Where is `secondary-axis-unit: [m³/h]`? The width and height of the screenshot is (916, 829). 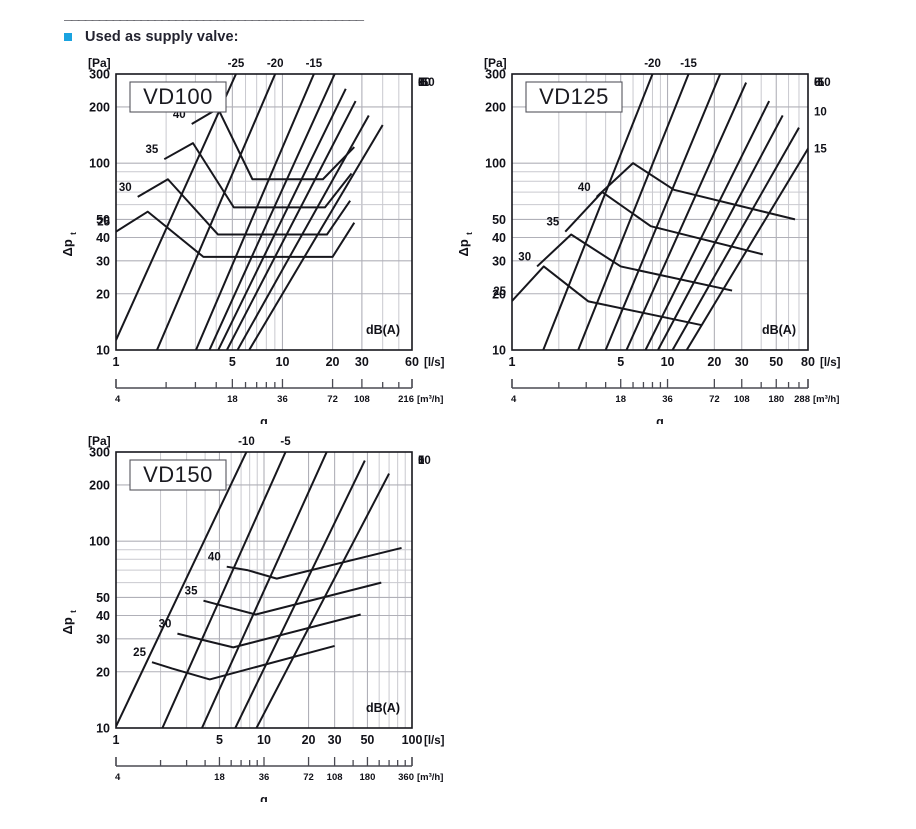 secondary-axis-unit: [m³/h] is located at coordinates (430, 399).